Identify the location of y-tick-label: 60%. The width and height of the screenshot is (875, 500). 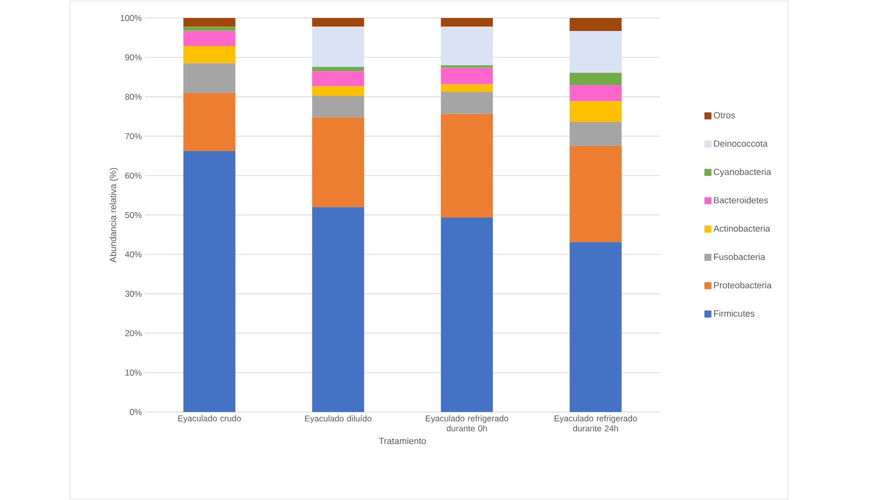
(133, 175).